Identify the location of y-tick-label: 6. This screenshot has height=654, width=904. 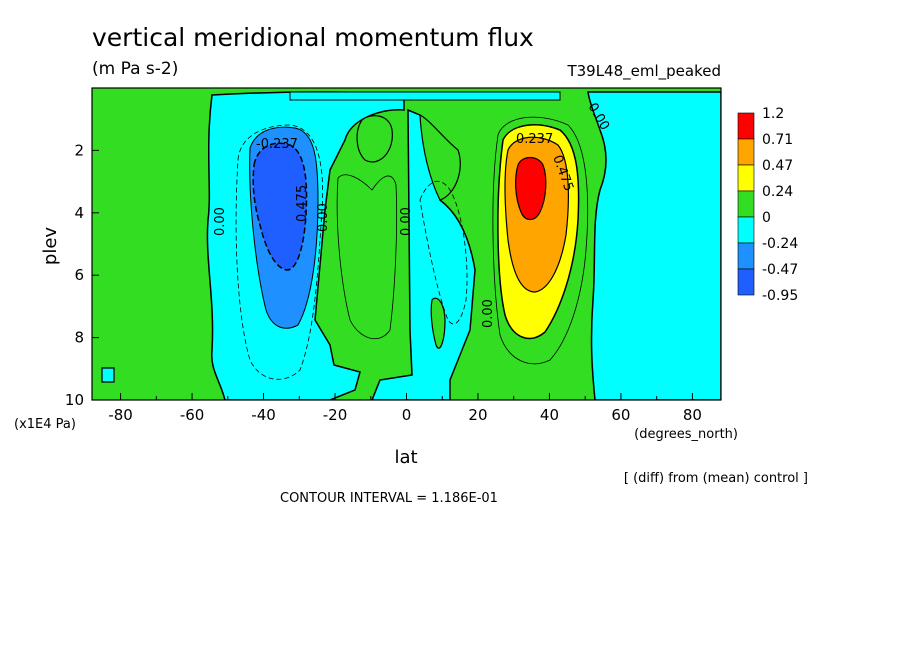
(79, 275).